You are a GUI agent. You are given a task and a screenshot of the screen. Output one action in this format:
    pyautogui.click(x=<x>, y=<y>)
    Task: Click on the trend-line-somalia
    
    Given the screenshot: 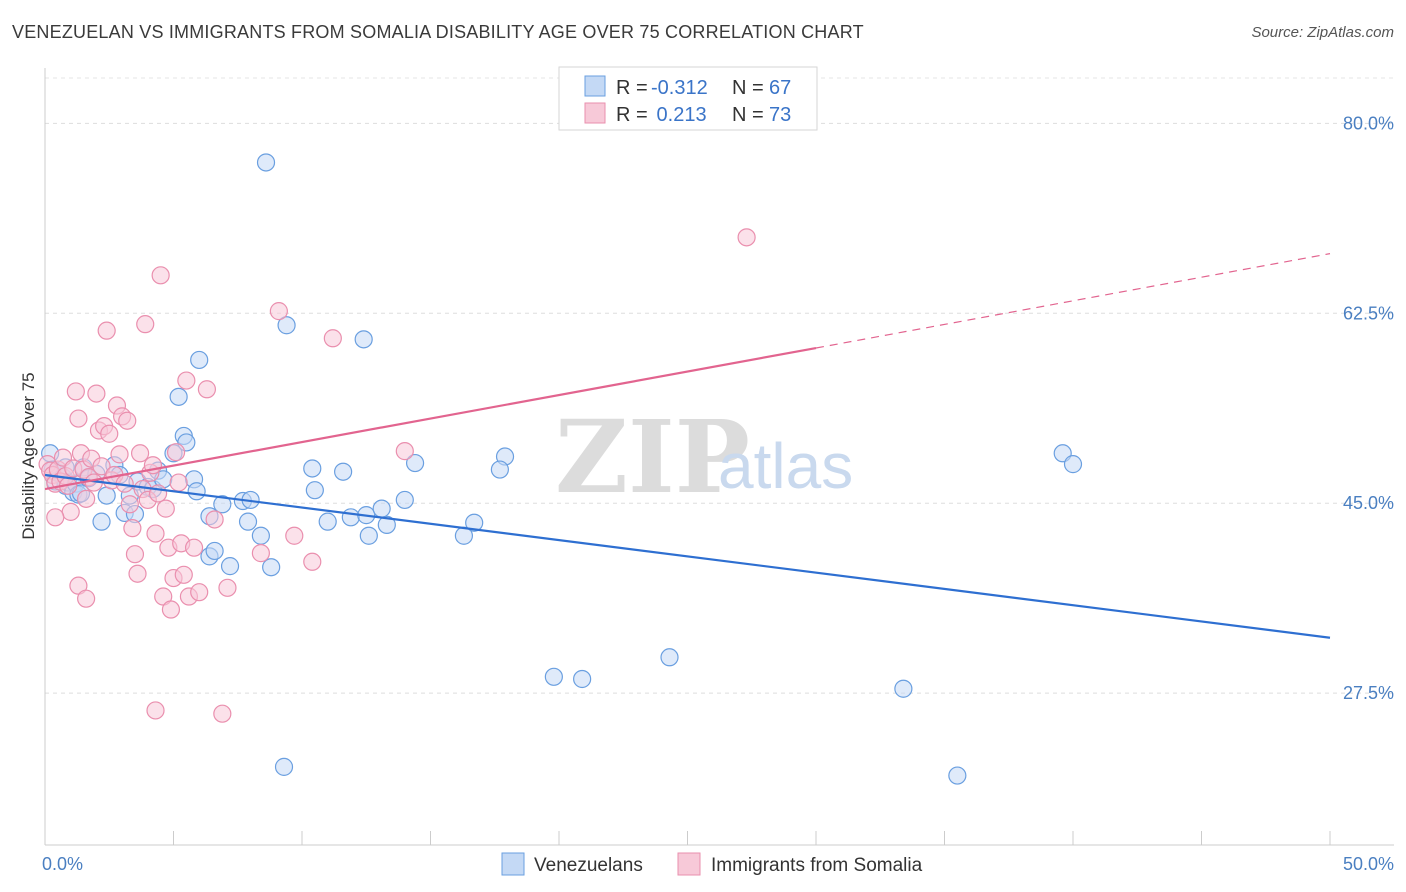 What is the action you would take?
    pyautogui.click(x=430, y=418)
    